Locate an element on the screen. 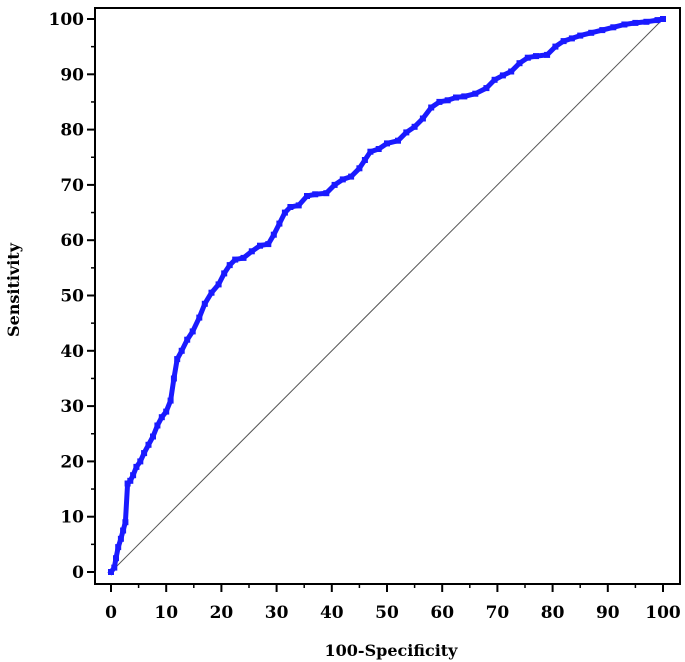 This screenshot has height=662, width=685. y-tick-label-50: 50 is located at coordinates (72, 297).